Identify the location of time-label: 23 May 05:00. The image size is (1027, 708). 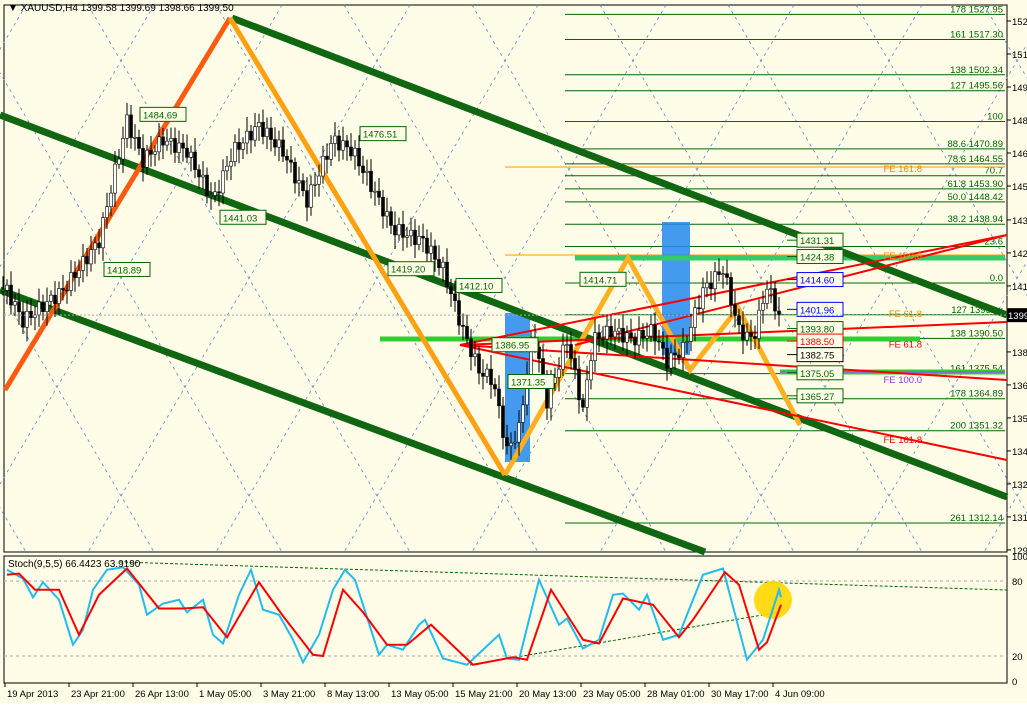
(612, 694).